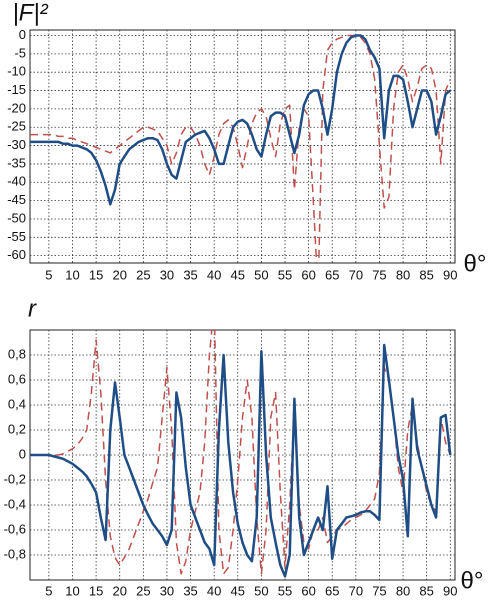 Image resolution: width=491 pixels, height=601 pixels. Describe the element at coordinates (16, 126) in the screenshot. I see `y-tick-label: -25` at that location.